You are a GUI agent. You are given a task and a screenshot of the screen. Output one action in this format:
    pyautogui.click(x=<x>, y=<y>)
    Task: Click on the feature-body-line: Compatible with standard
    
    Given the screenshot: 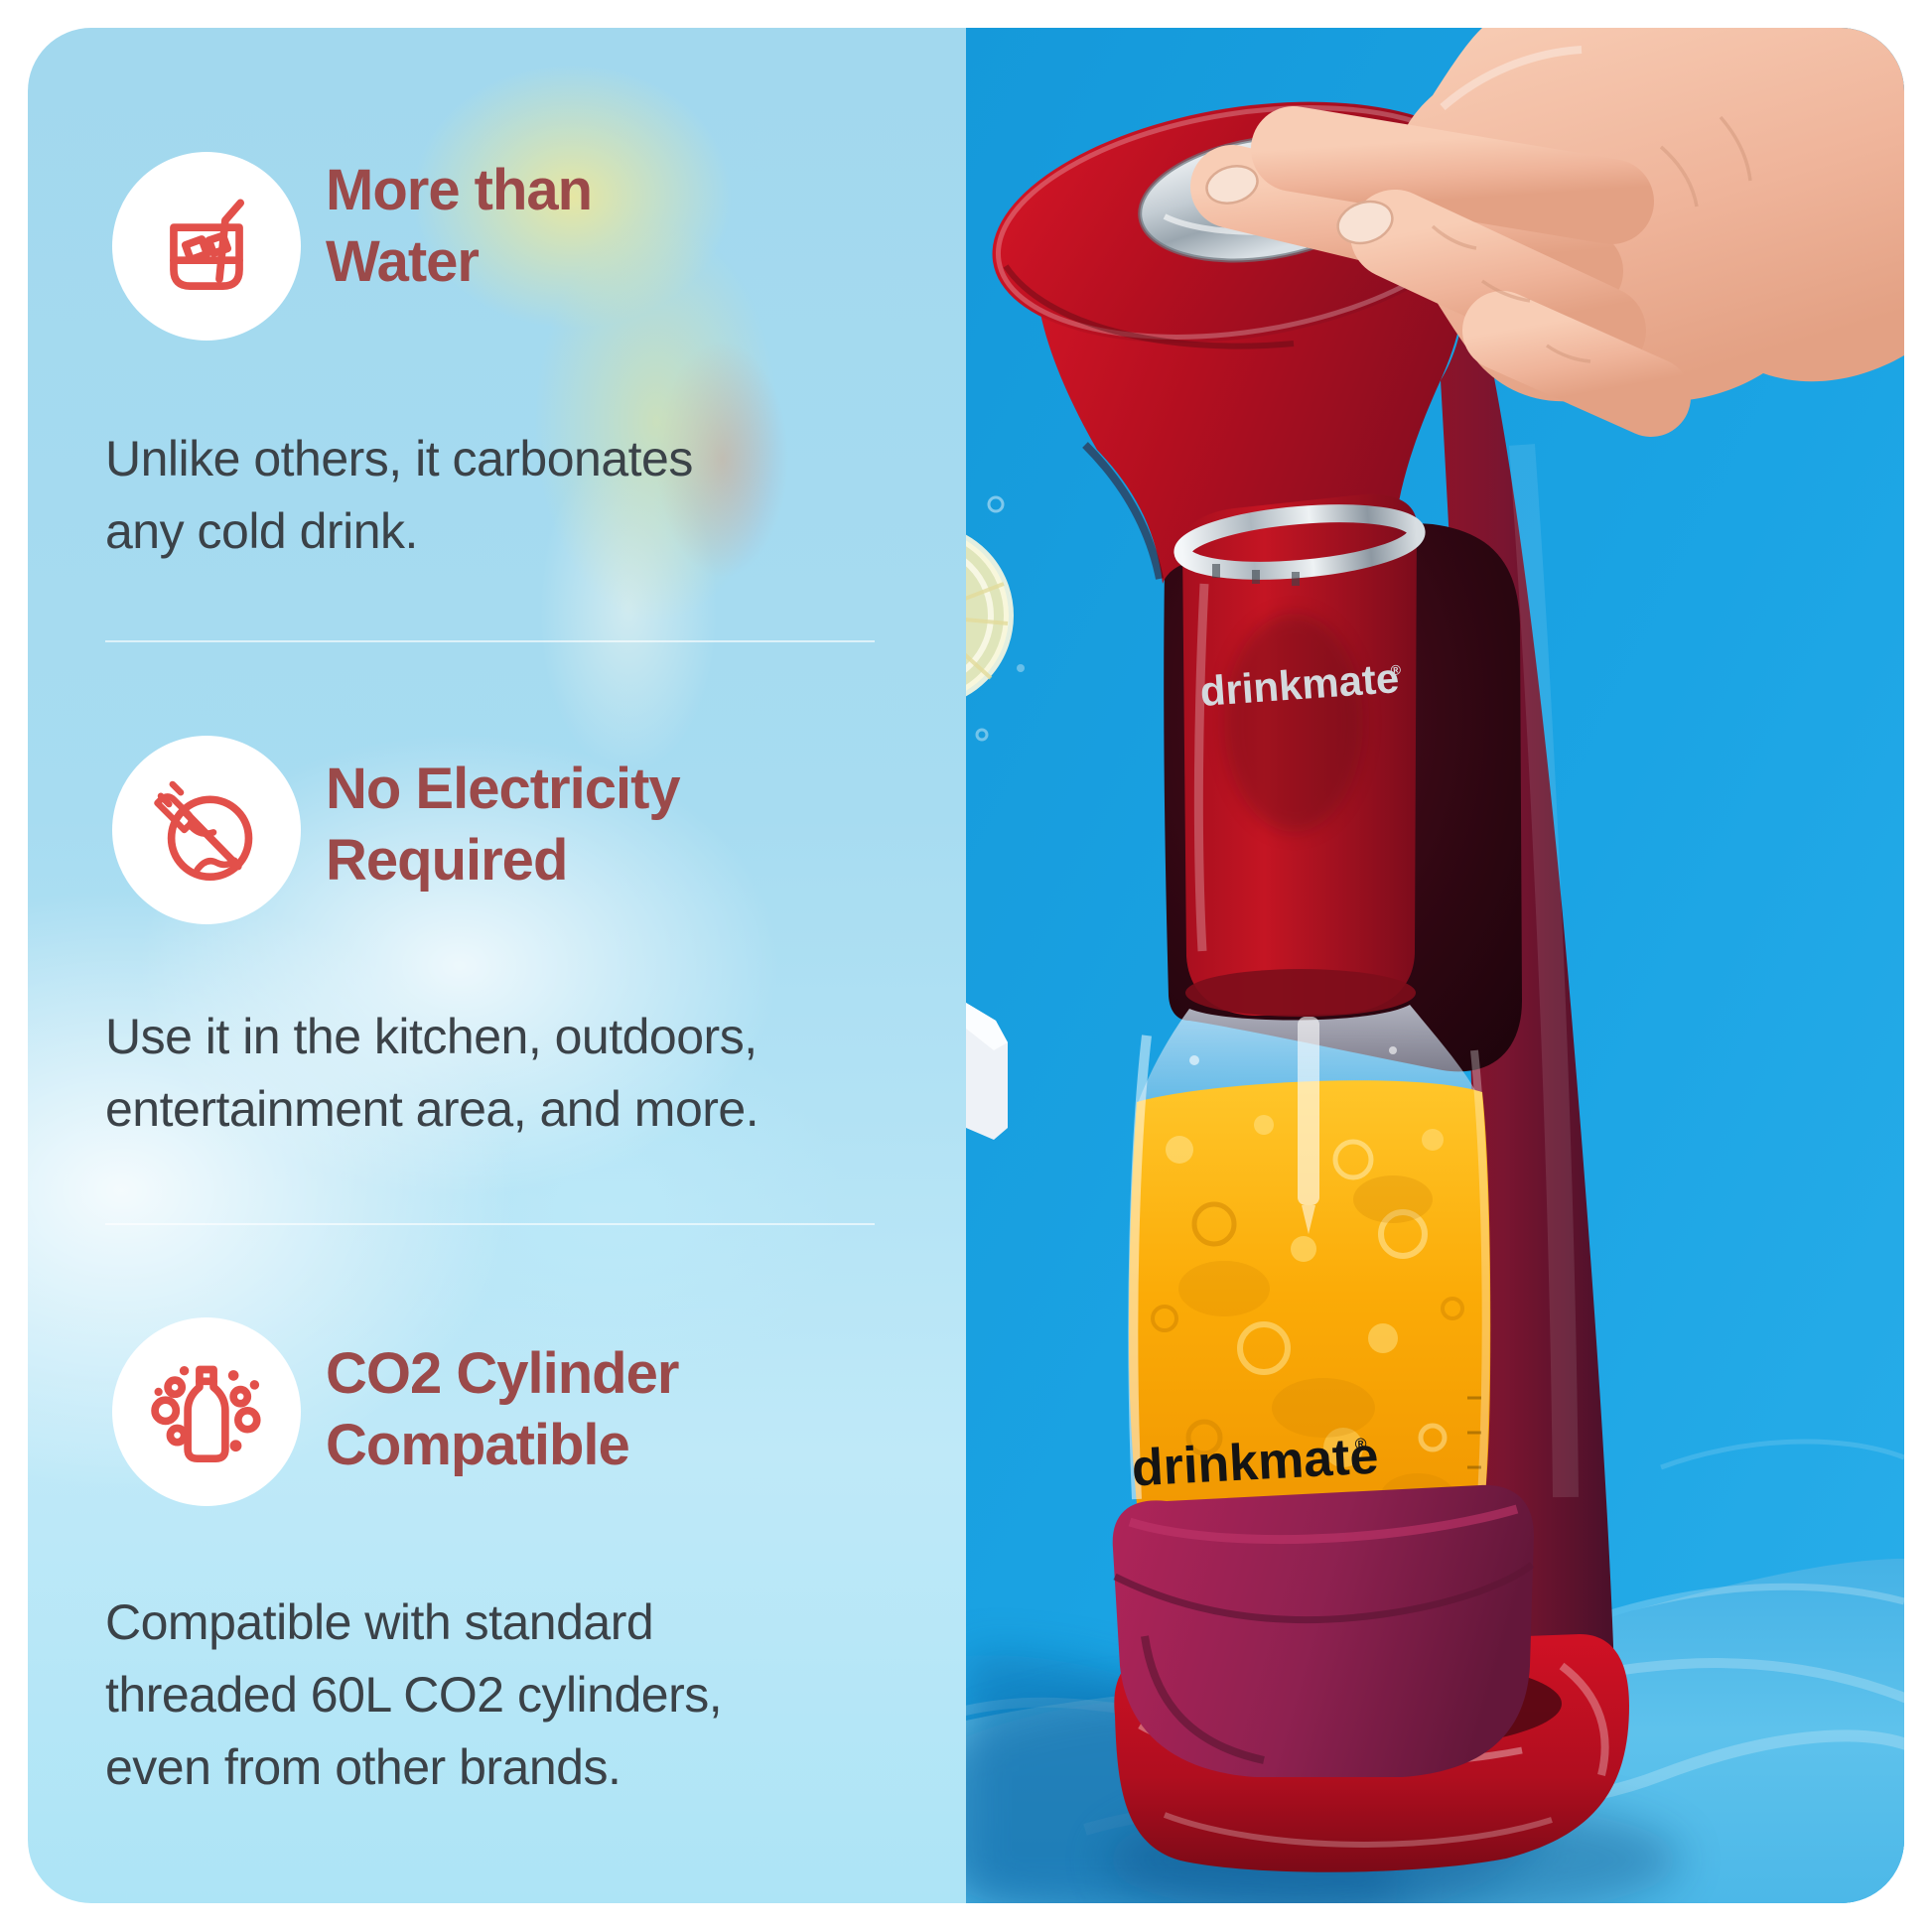 What is the action you would take?
    pyautogui.click(x=379, y=1622)
    